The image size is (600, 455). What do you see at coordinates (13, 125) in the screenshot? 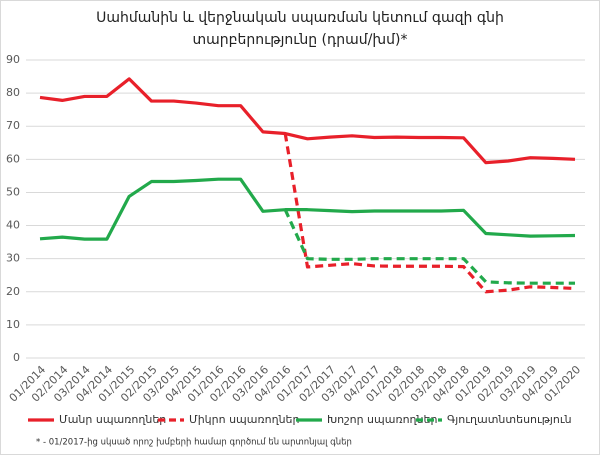
I see `y-tick-label: 70` at bounding box center [13, 125].